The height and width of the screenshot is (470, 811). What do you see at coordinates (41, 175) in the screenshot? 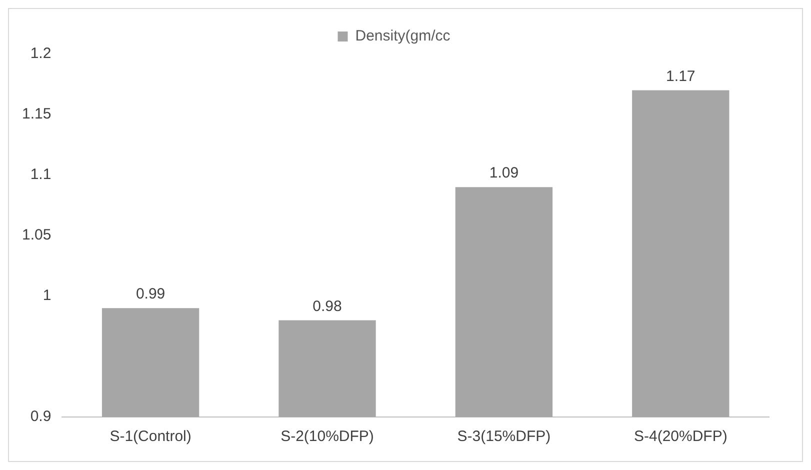
I see `y-tick-label: 1.1` at bounding box center [41, 175].